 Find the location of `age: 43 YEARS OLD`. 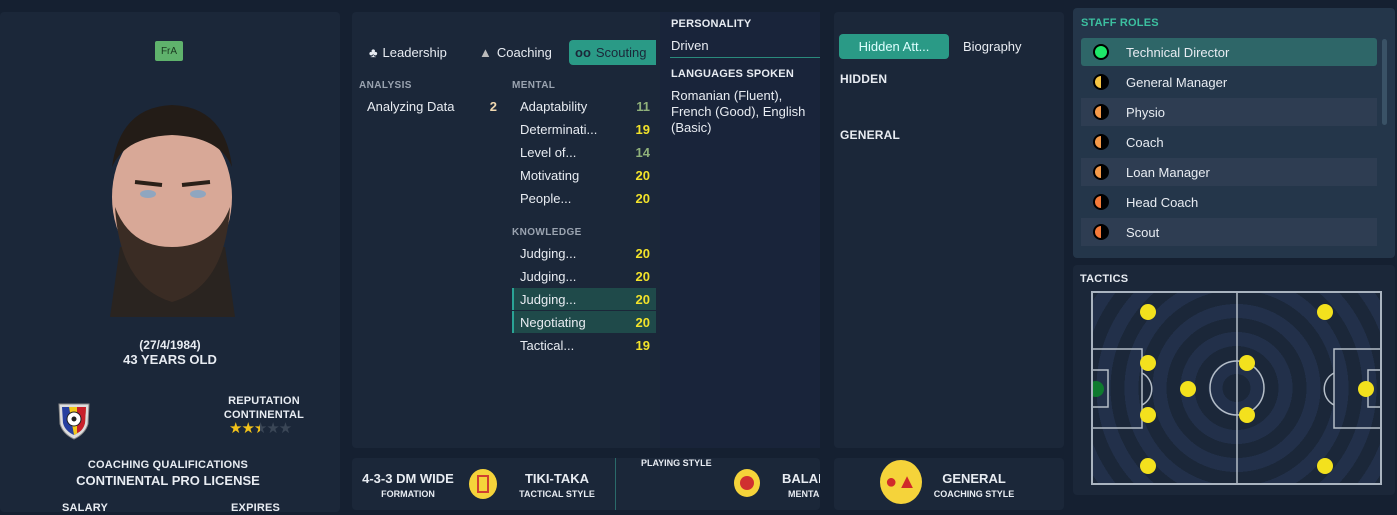

age: 43 YEARS OLD is located at coordinates (170, 359).